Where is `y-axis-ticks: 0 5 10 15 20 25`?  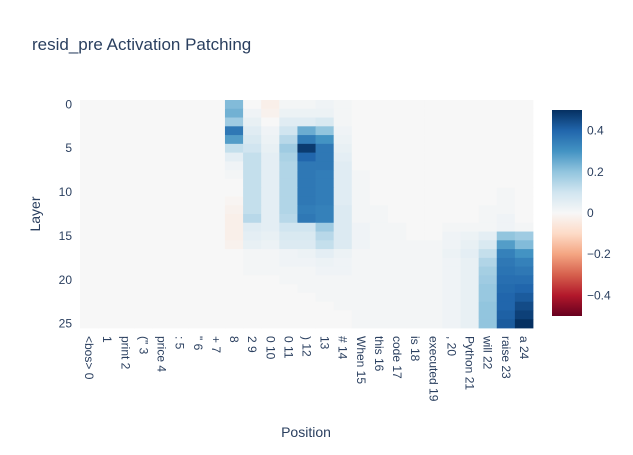
y-axis-ticks: 0 5 10 15 20 25 is located at coordinates (66, 213).